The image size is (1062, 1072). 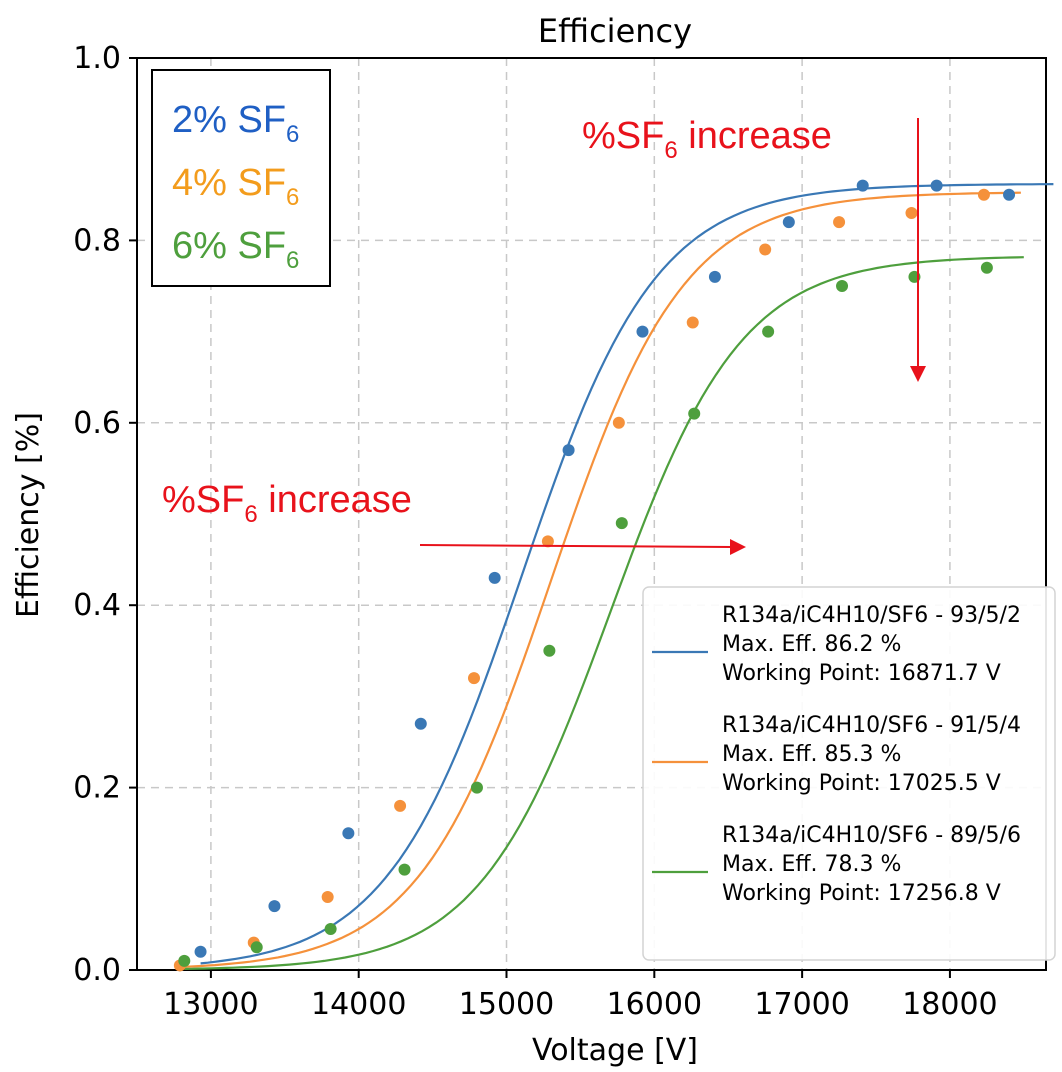 What do you see at coordinates (97, 58) in the screenshot?
I see `y-tick-label: 1.0` at bounding box center [97, 58].